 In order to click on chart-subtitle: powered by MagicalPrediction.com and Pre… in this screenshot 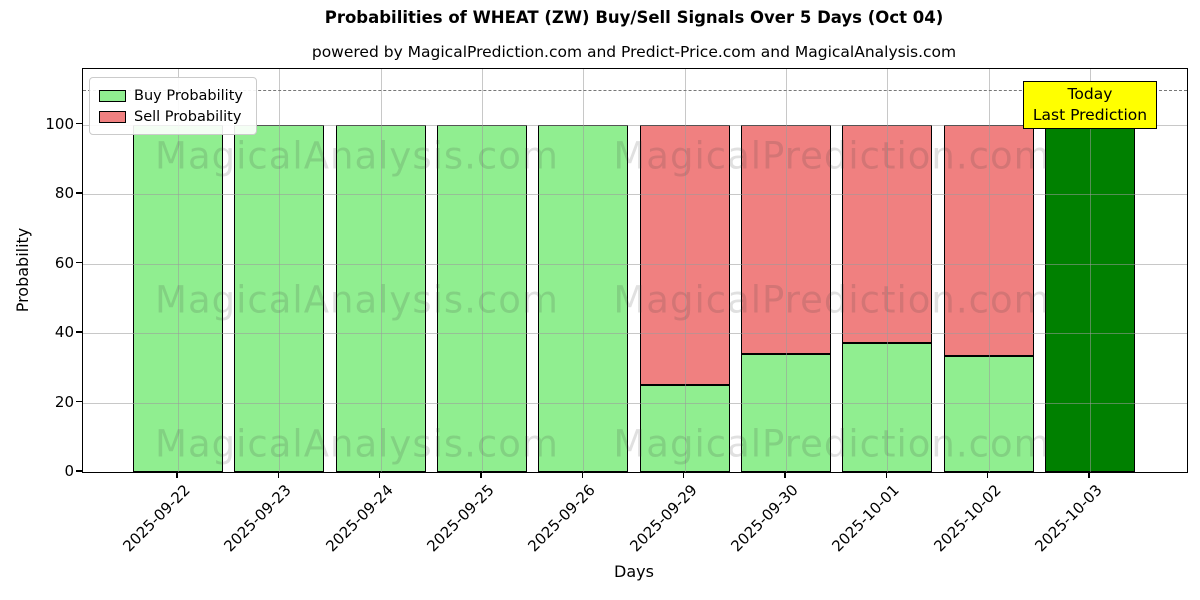, I will do `click(634, 52)`.